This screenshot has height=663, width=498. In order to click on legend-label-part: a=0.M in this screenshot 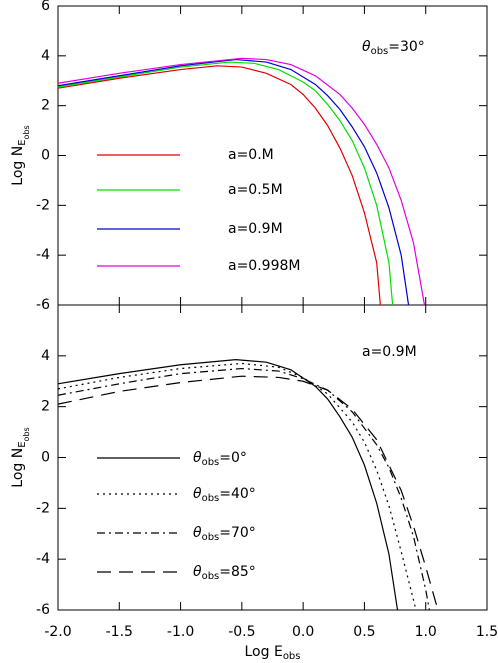, I will do `click(251, 155)`.